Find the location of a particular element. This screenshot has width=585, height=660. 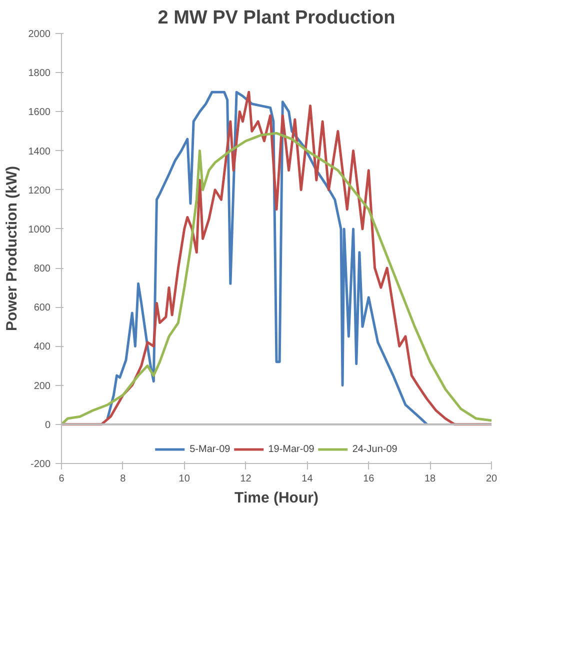

y-tick-label: 1000 is located at coordinates (39, 230).